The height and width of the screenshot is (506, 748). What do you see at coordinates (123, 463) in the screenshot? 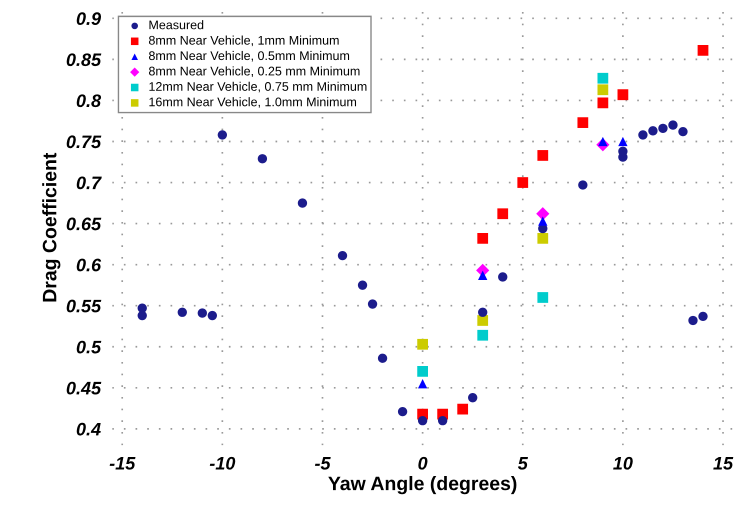
I see `x-tick-label: -15` at bounding box center [123, 463].